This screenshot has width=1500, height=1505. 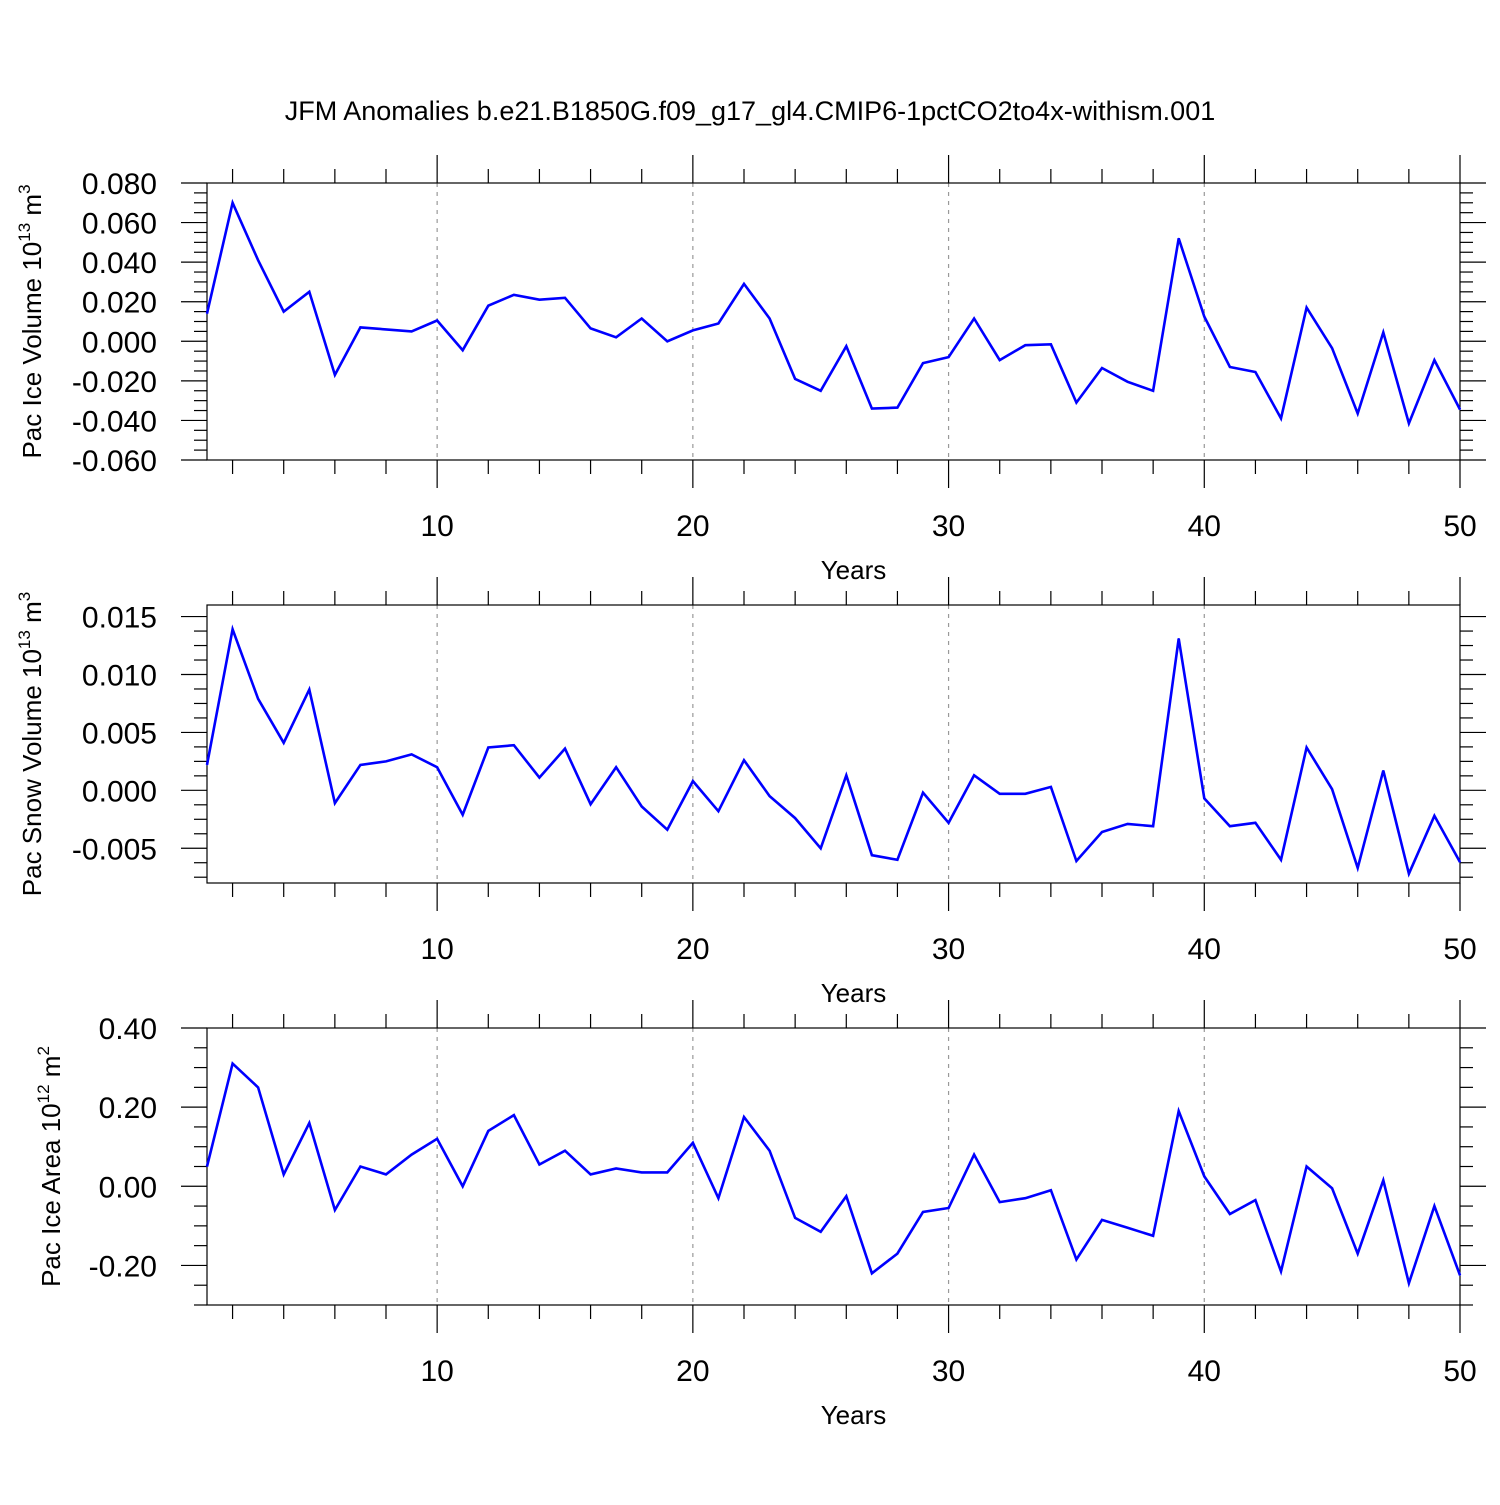 What do you see at coordinates (1204, 949) in the screenshot?
I see `x-tick-label: 40` at bounding box center [1204, 949].